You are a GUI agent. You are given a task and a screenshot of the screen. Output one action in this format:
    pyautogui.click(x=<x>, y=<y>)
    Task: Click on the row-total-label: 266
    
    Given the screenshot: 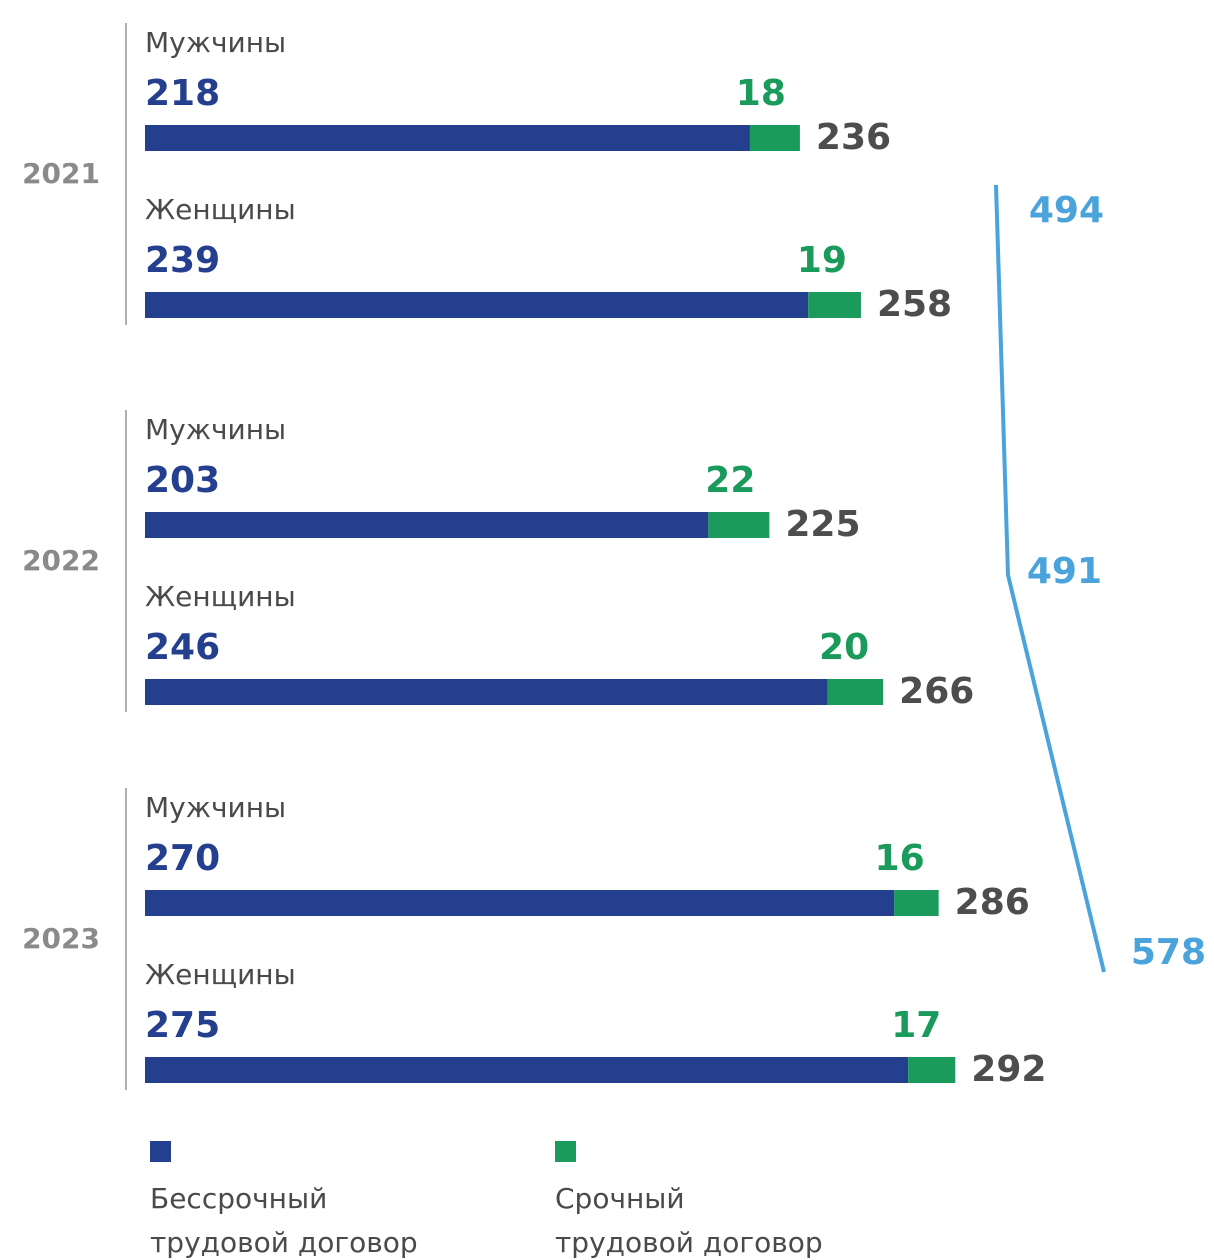 What is the action you would take?
    pyautogui.click(x=936, y=691)
    